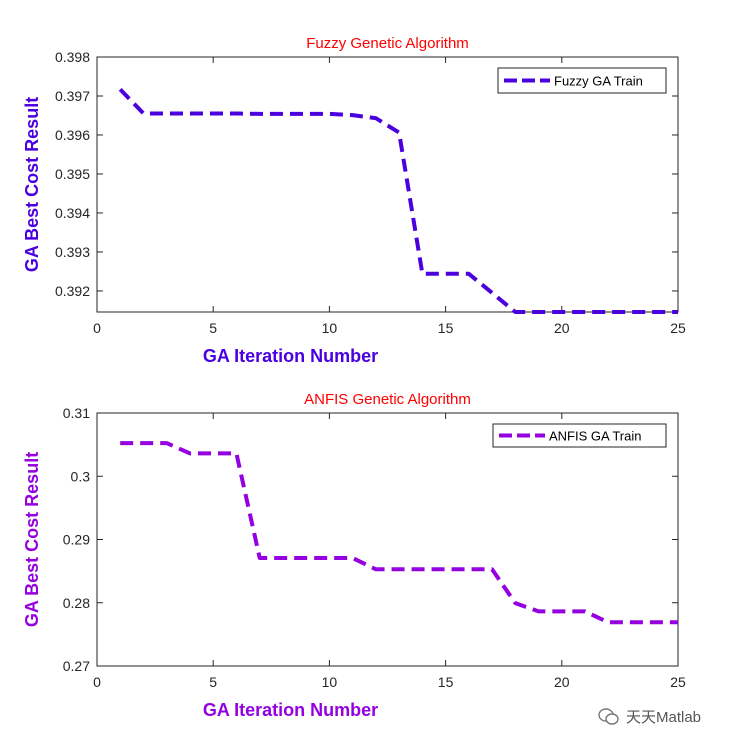 Image resolution: width=750 pixels, height=755 pixels. What do you see at coordinates (72, 96) in the screenshot?
I see `y-tick-label: 0.397` at bounding box center [72, 96].